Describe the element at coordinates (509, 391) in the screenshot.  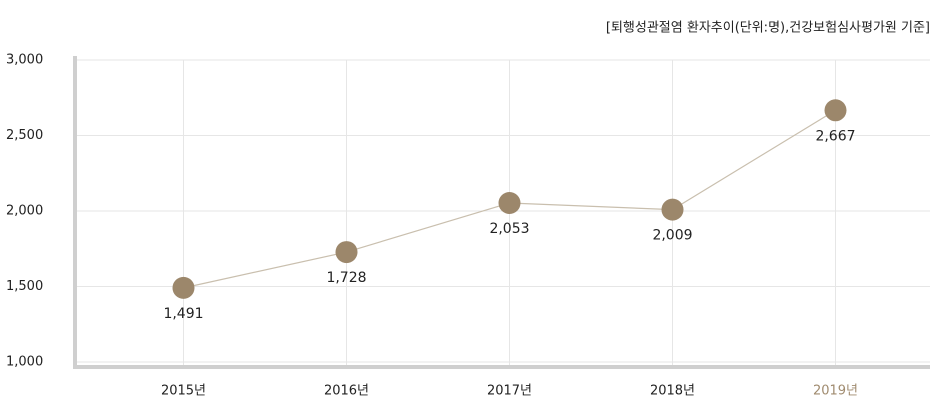
I see `x-tick-label: 2017년` at that location.